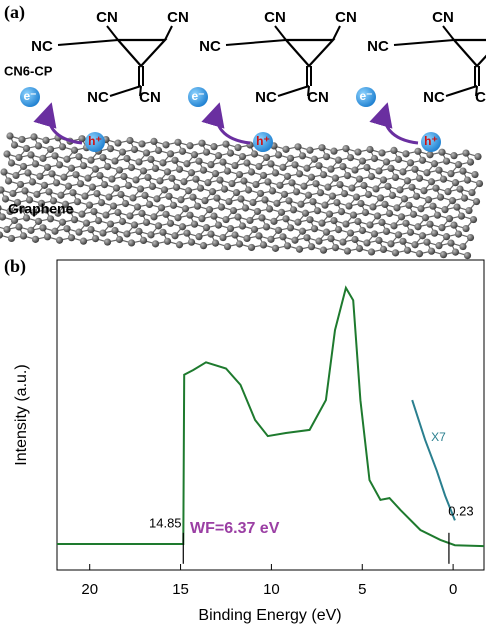  I want to click on series-label: X7, so click(438, 437).